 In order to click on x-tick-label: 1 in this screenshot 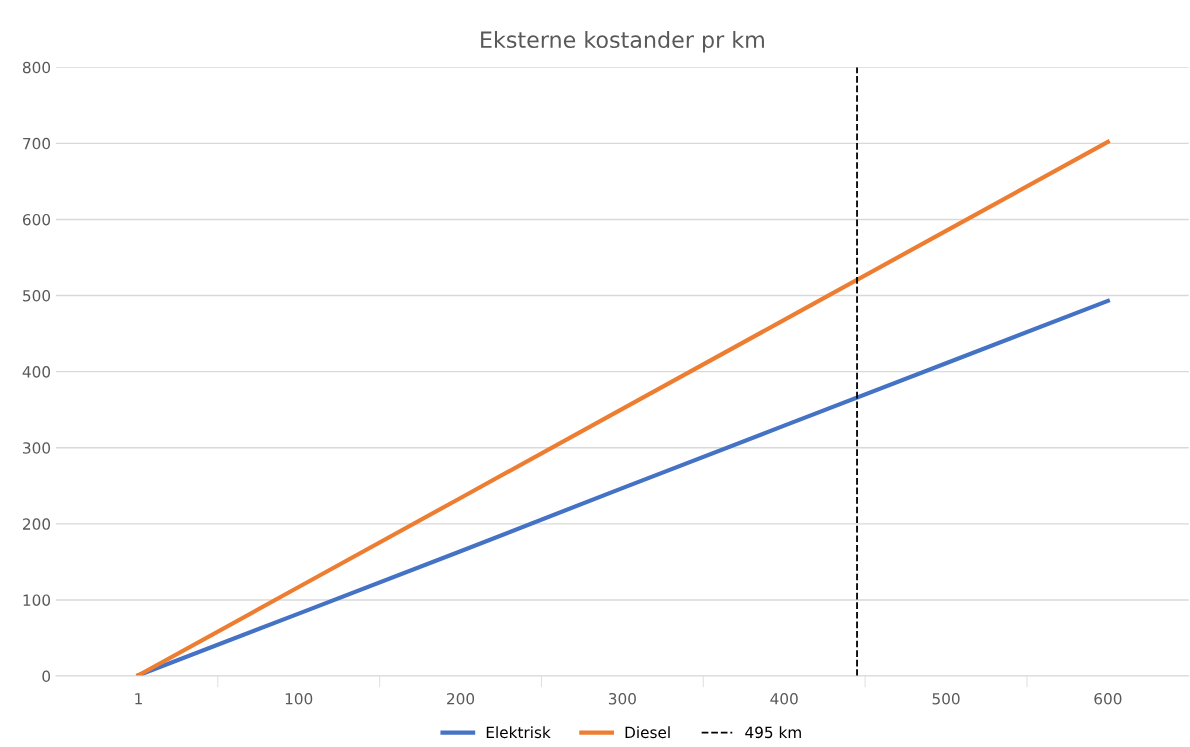, I will do `click(138, 699)`.